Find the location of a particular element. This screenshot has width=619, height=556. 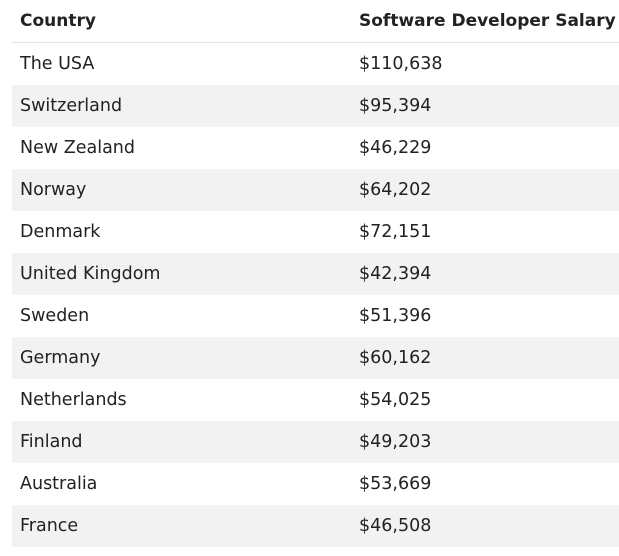

country-cell: New Zealand is located at coordinates (77, 148).